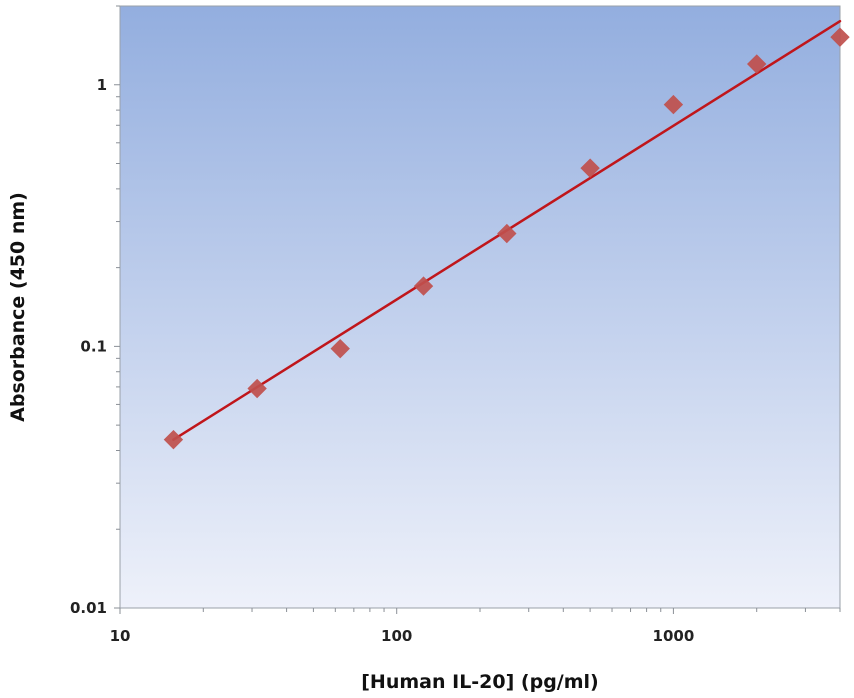  What do you see at coordinates (480, 682) in the screenshot?
I see `x-axis-label: [Human IL-20] (pg/ml)` at bounding box center [480, 682].